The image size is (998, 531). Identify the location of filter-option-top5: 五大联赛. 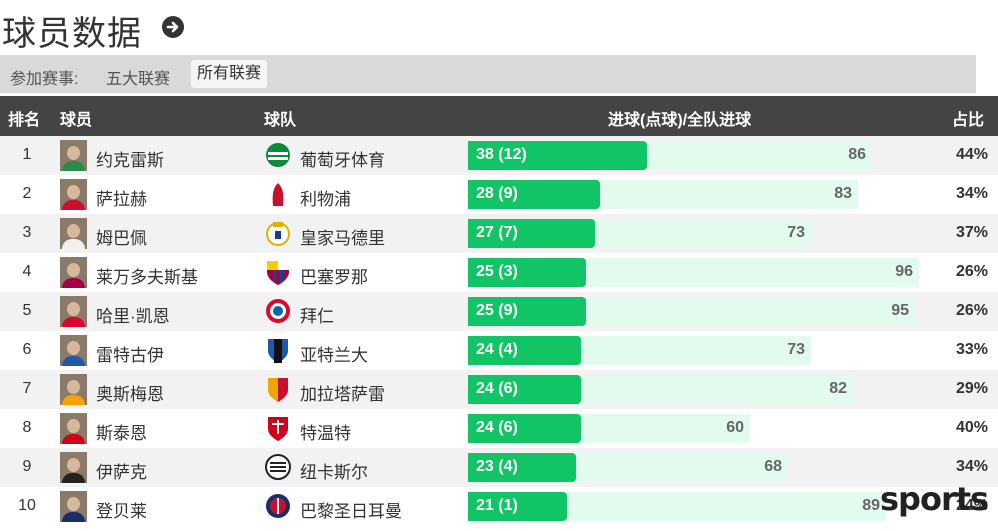
(138, 79).